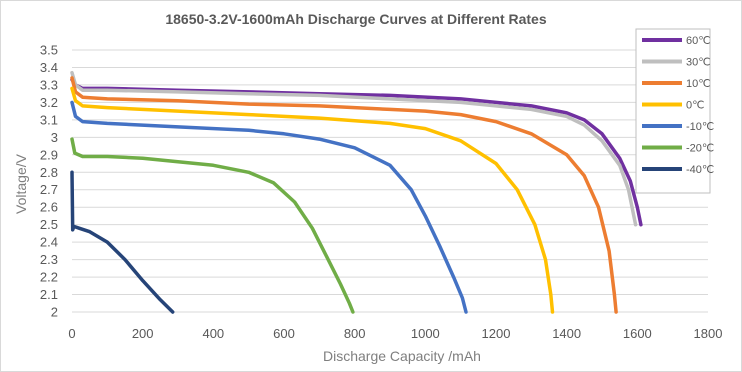 The height and width of the screenshot is (372, 742). Describe the element at coordinates (49, 224) in the screenshot. I see `y-tick-label: 2.5` at that location.